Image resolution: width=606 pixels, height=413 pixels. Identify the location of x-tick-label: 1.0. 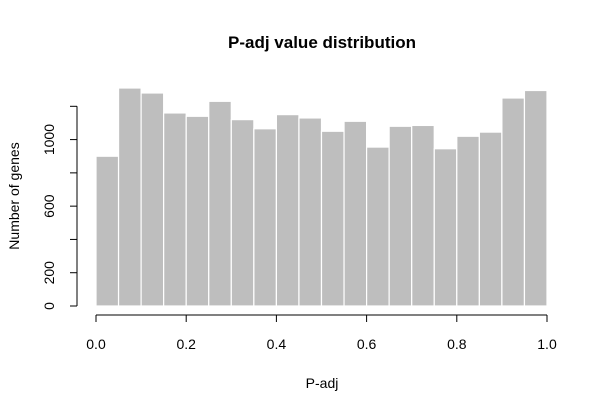
(547, 344).